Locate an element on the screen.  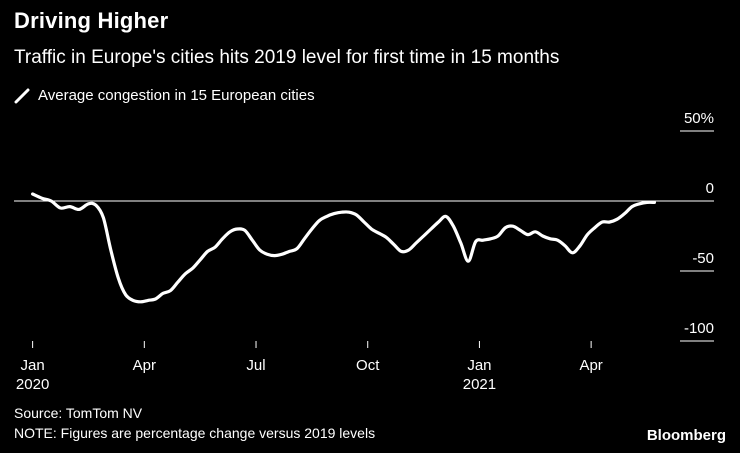
y-tick-label-3: -100 is located at coordinates (699, 328).